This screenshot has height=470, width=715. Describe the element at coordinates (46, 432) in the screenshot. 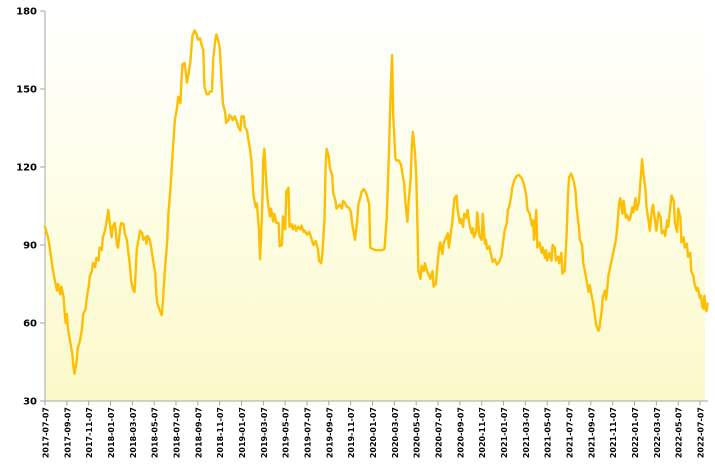

I see `x-axis-tick-label: 2017-07-07` at that location.